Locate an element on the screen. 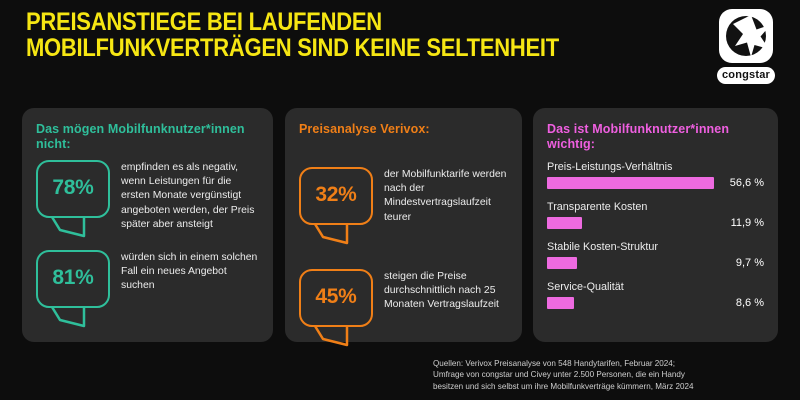 This screenshot has height=400, width=800. bar-value: 11,9 % is located at coordinates (747, 223).